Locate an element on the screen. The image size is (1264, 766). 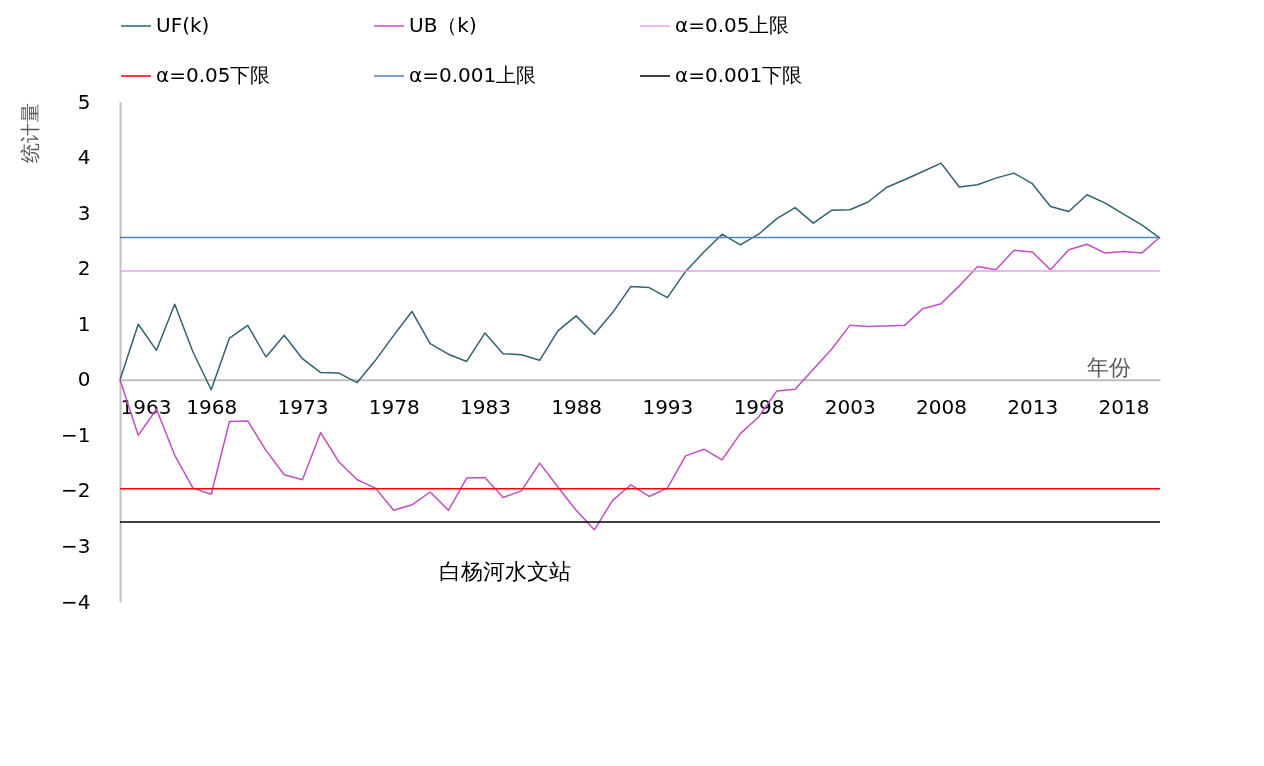
y-tick-label: 0 is located at coordinates (84, 379).